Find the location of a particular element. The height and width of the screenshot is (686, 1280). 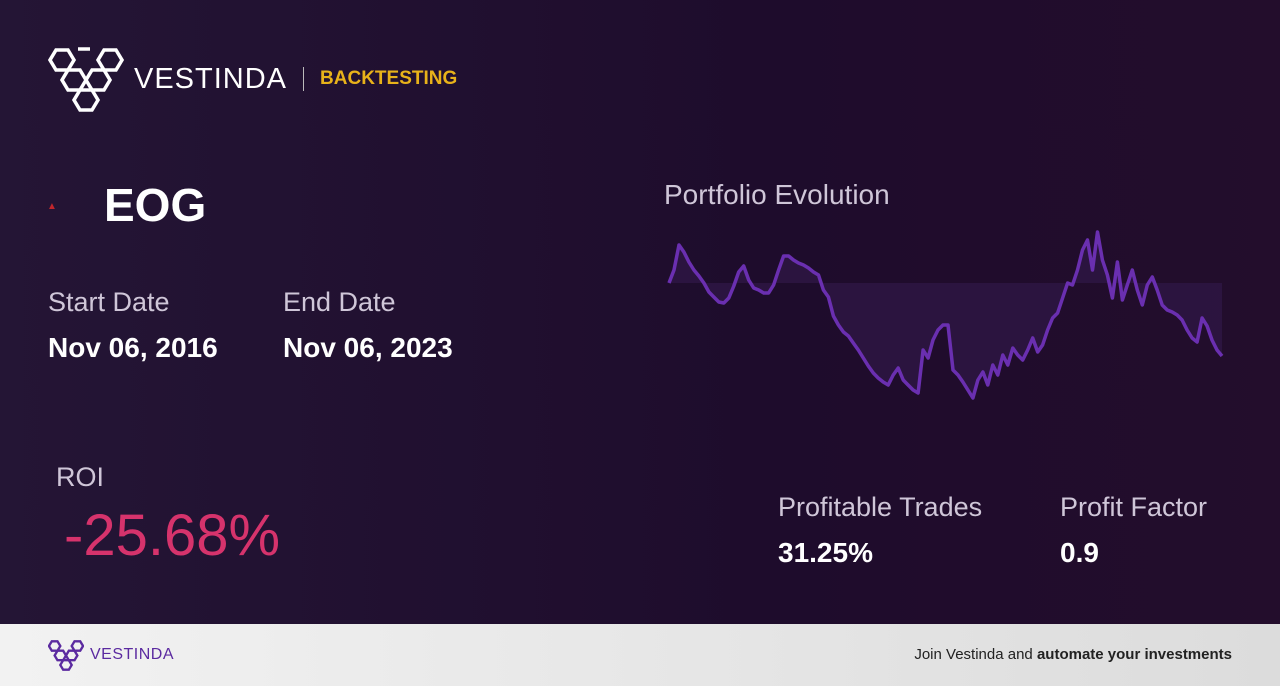

chart-title: Portfolio Evolution is located at coordinates (777, 194).